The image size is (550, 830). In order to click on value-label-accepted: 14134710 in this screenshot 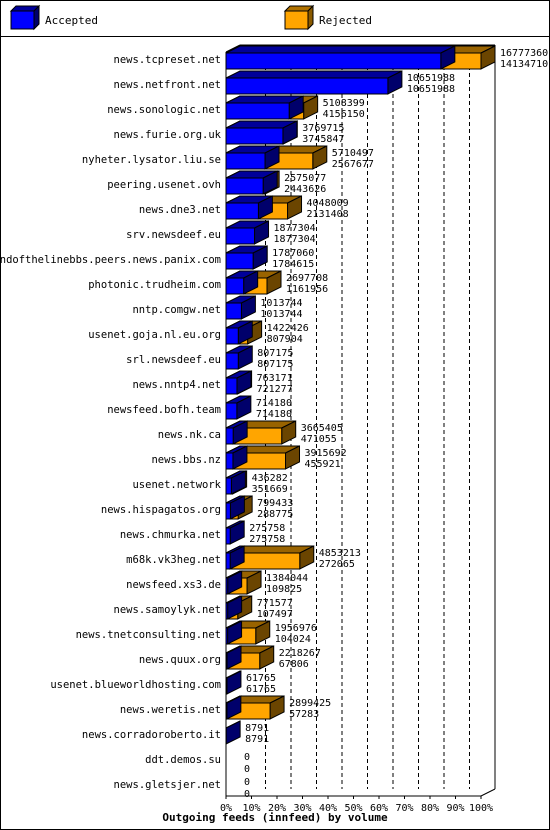, I will do `click(524, 64)`.